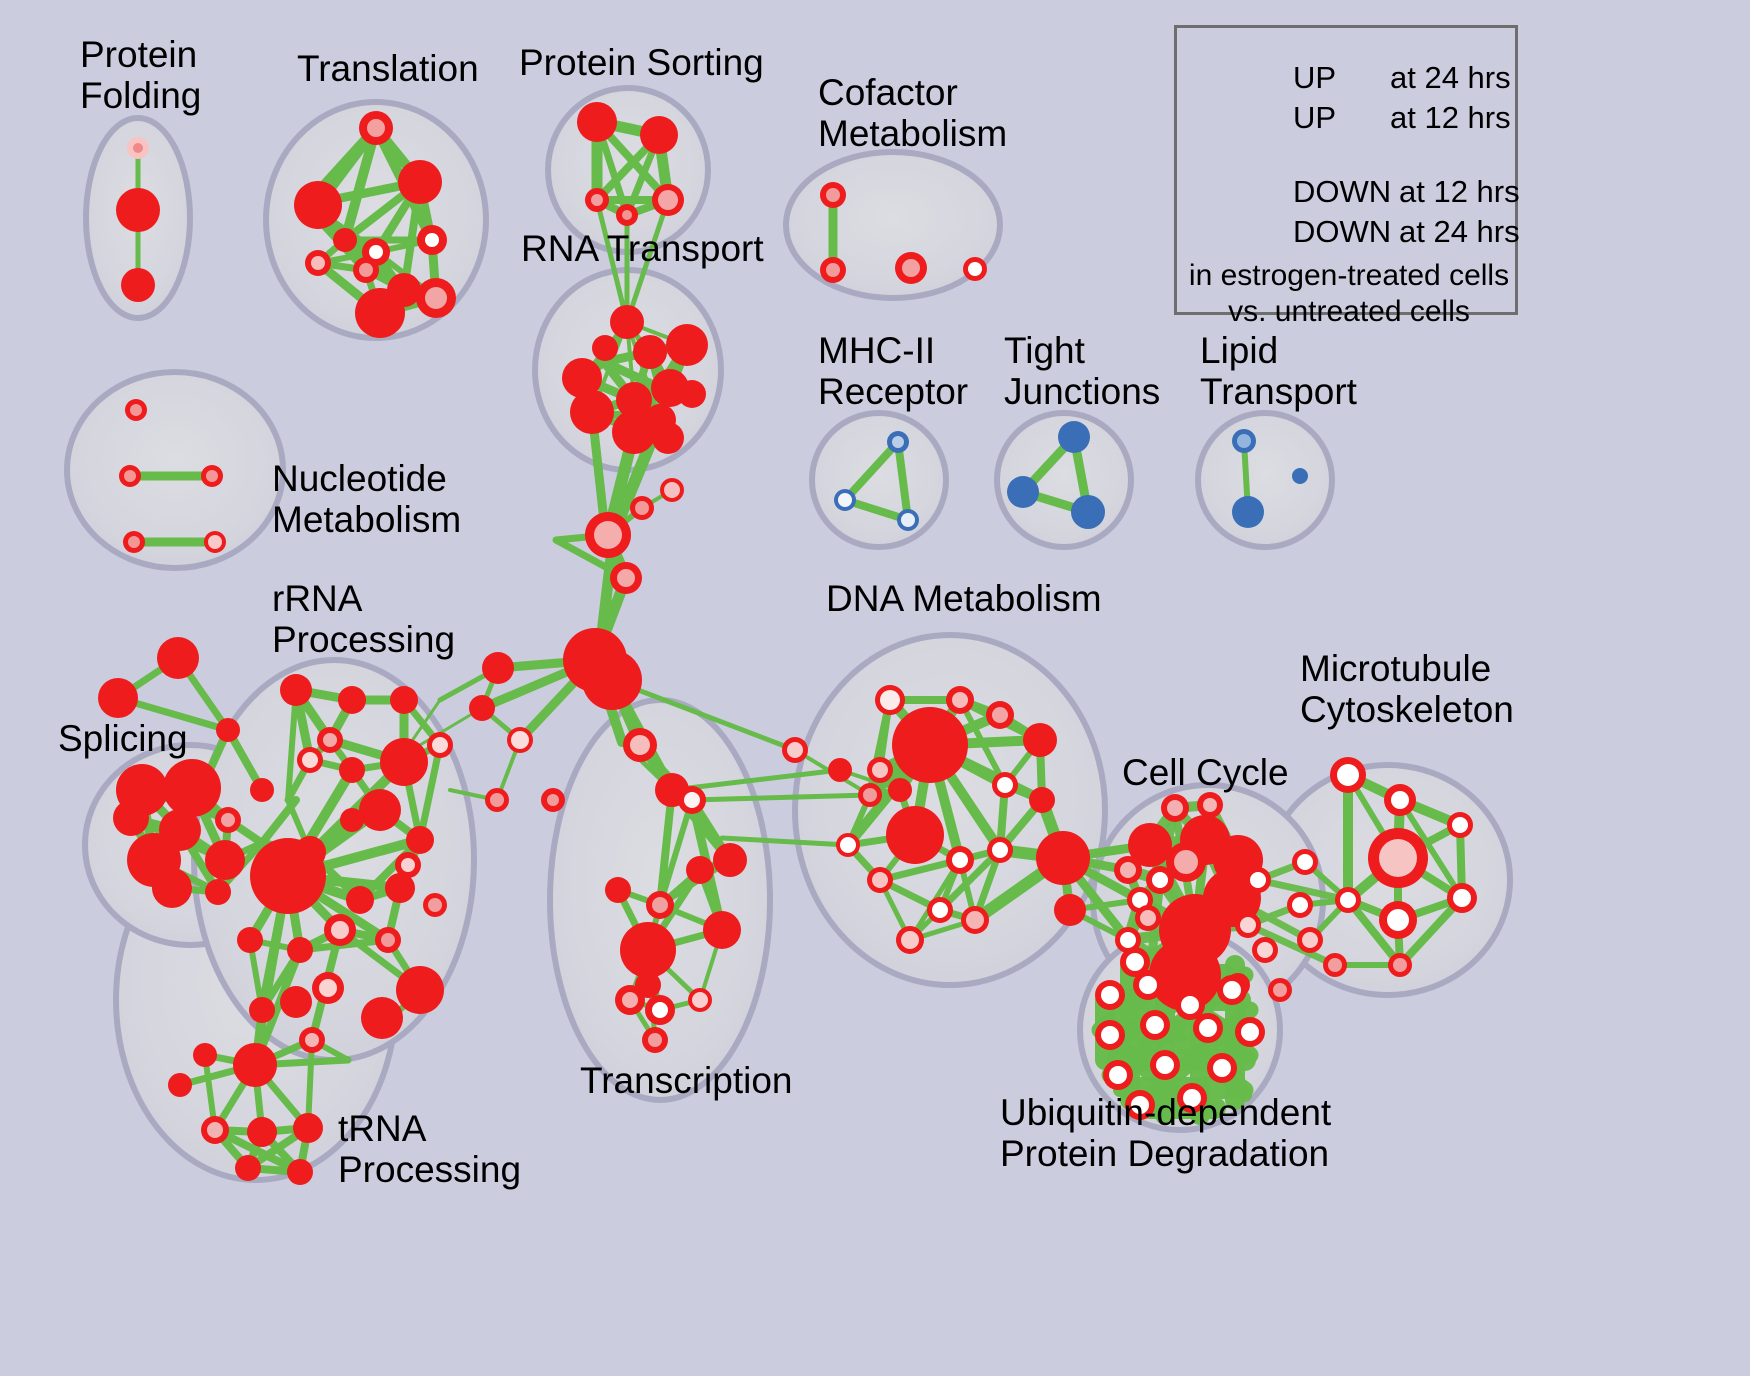  I want to click on cluster-label-dna-metabolism: DNA Metabolism, so click(964, 598).